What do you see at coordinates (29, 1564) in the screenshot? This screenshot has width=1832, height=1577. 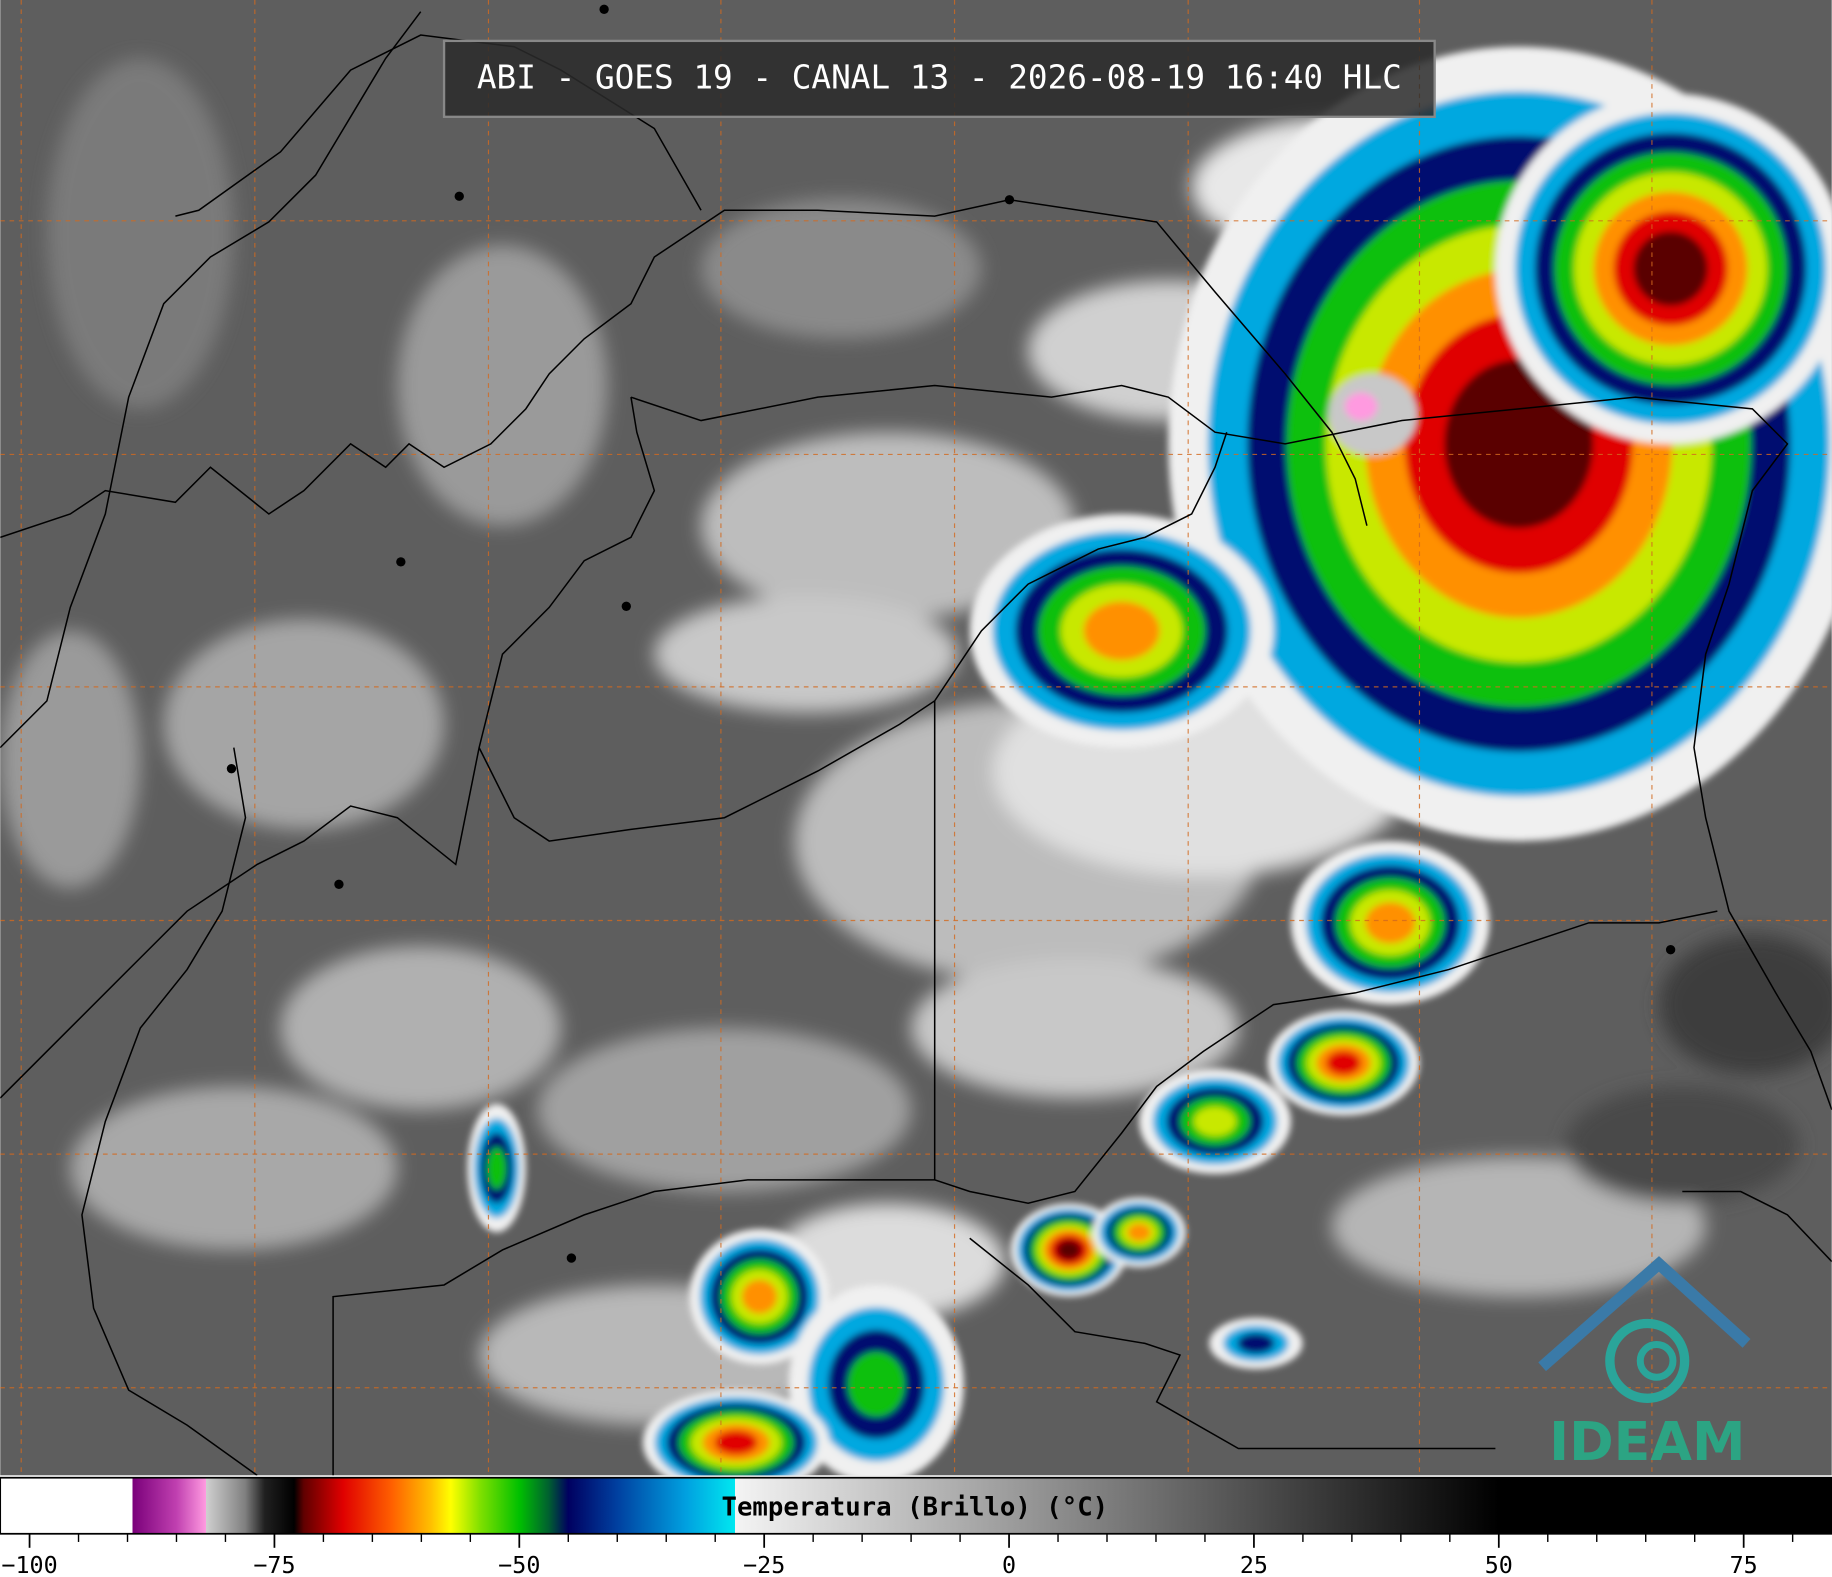 I see `tick-label: −100` at bounding box center [29, 1564].